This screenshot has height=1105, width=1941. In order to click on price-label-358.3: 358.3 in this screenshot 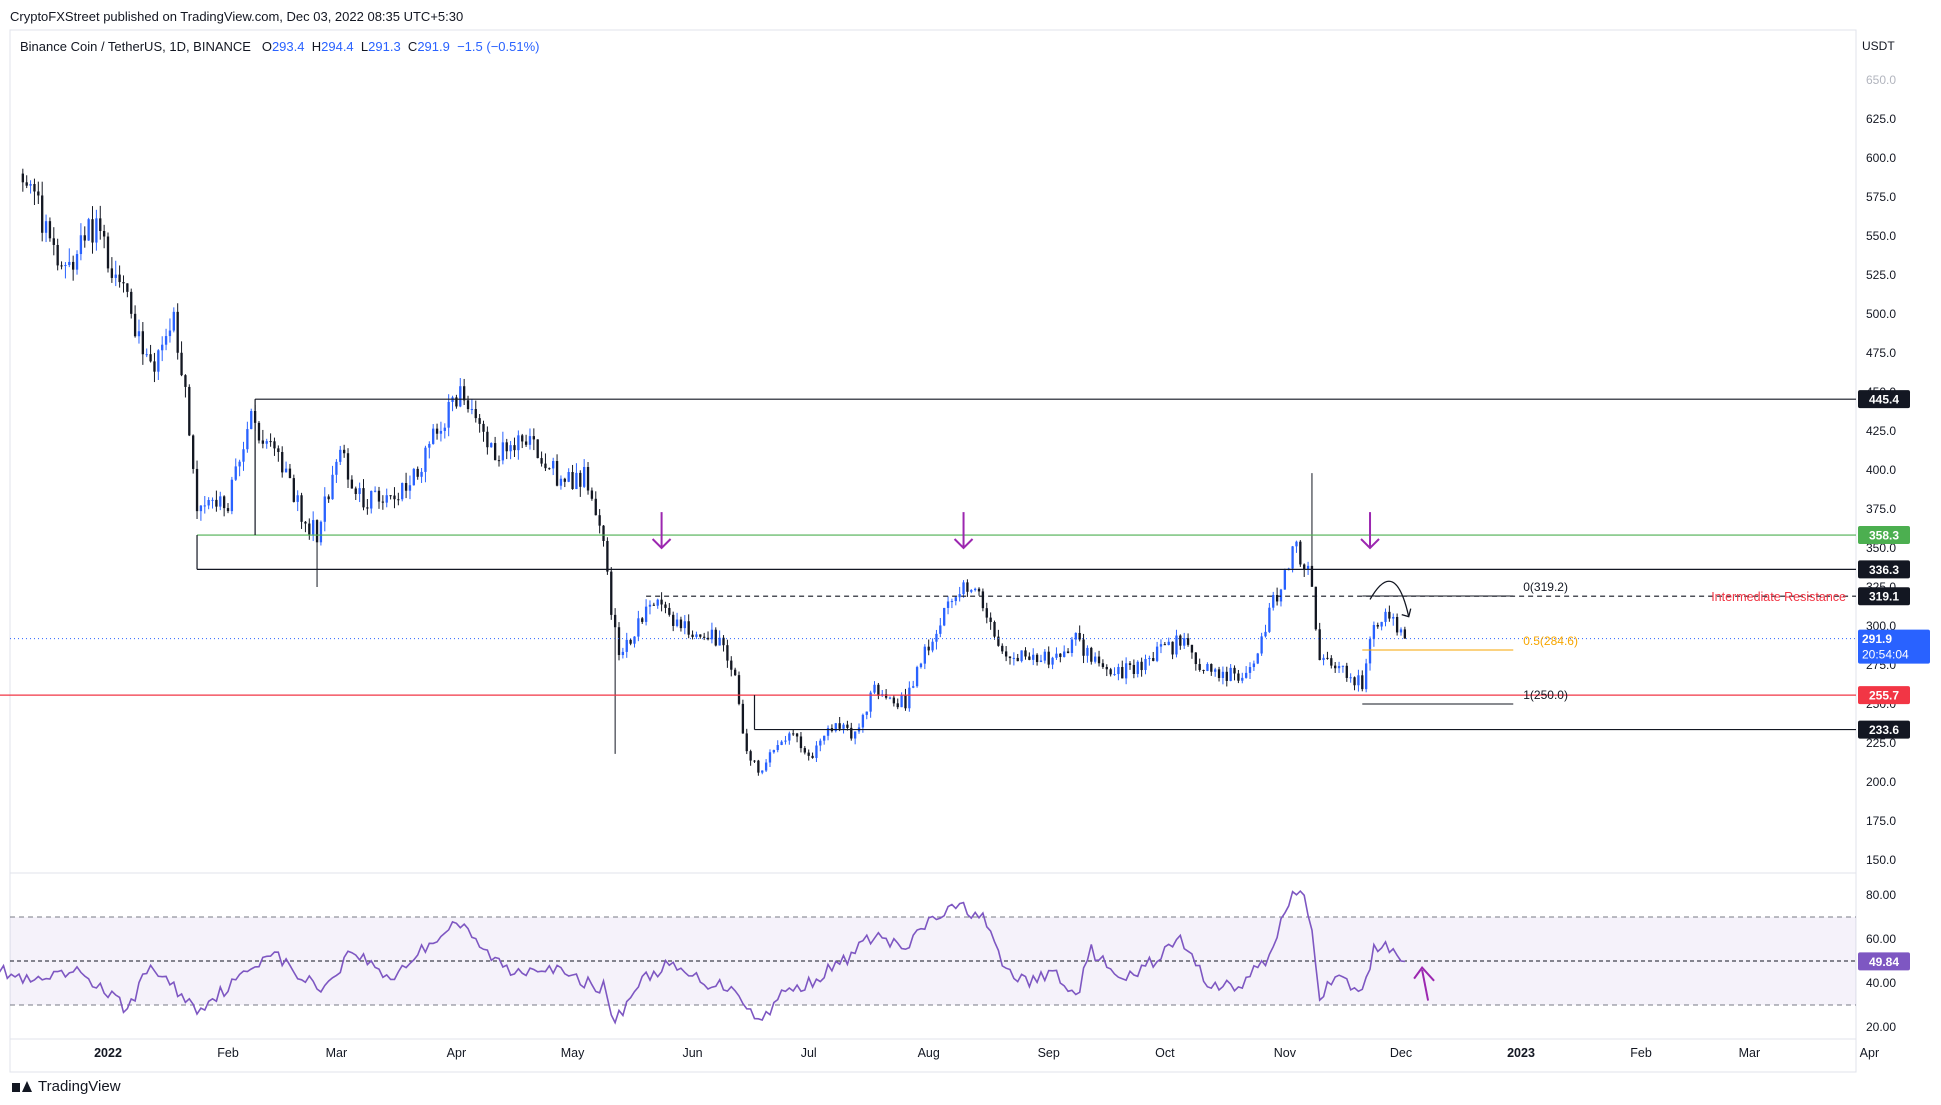, I will do `click(1884, 536)`.